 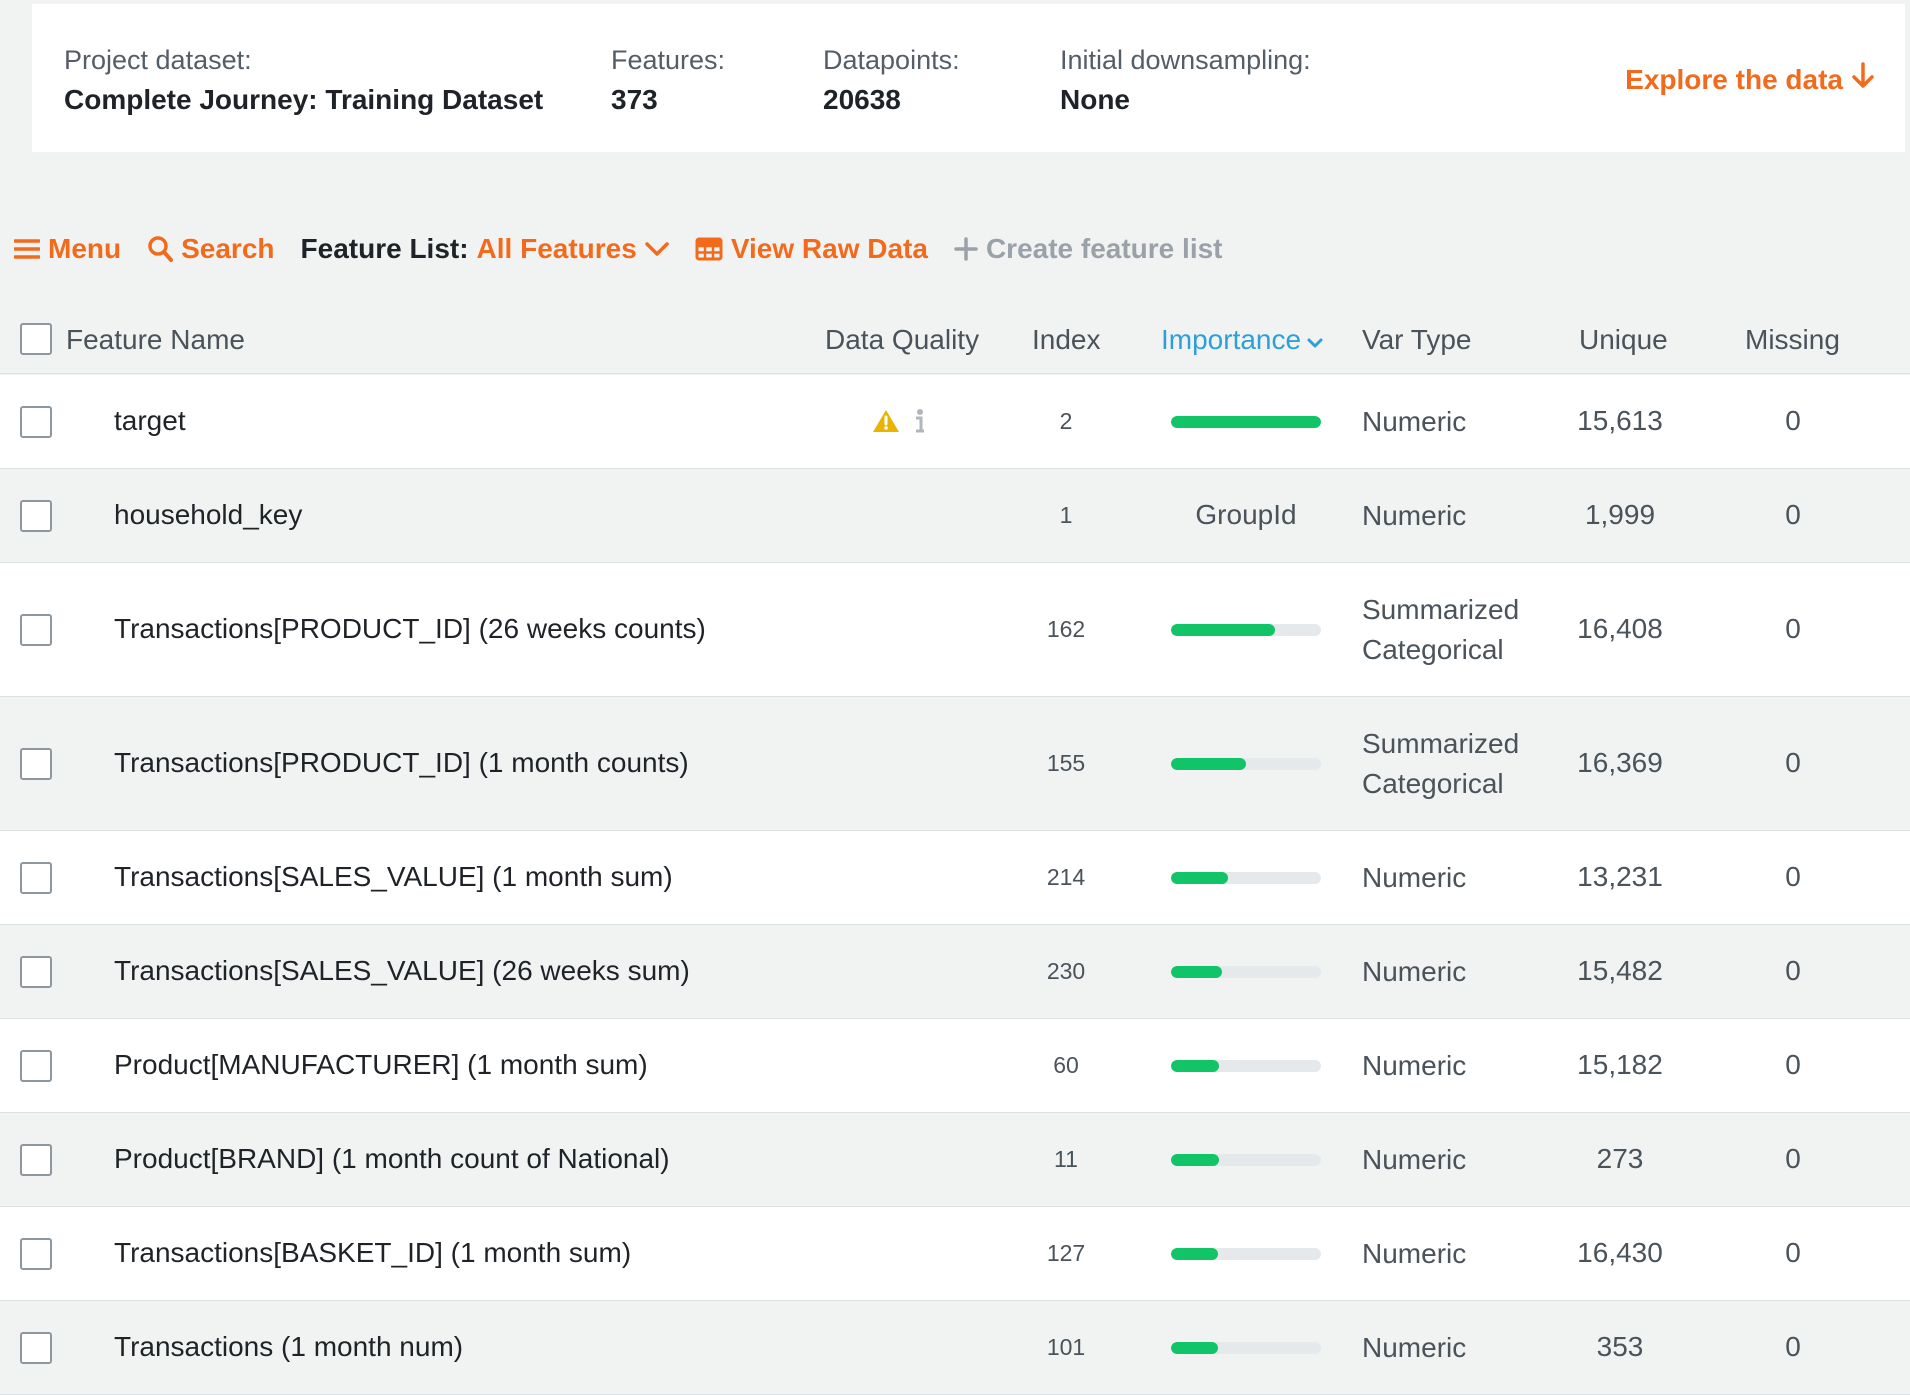 I want to click on features-value: 373, so click(x=634, y=99).